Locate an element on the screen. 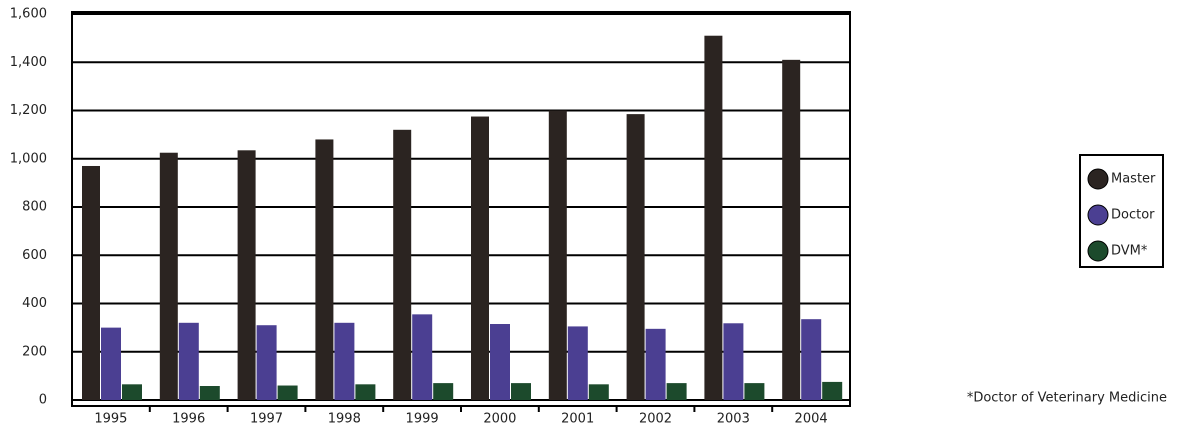  legend-label: Doctor is located at coordinates (1133, 215).